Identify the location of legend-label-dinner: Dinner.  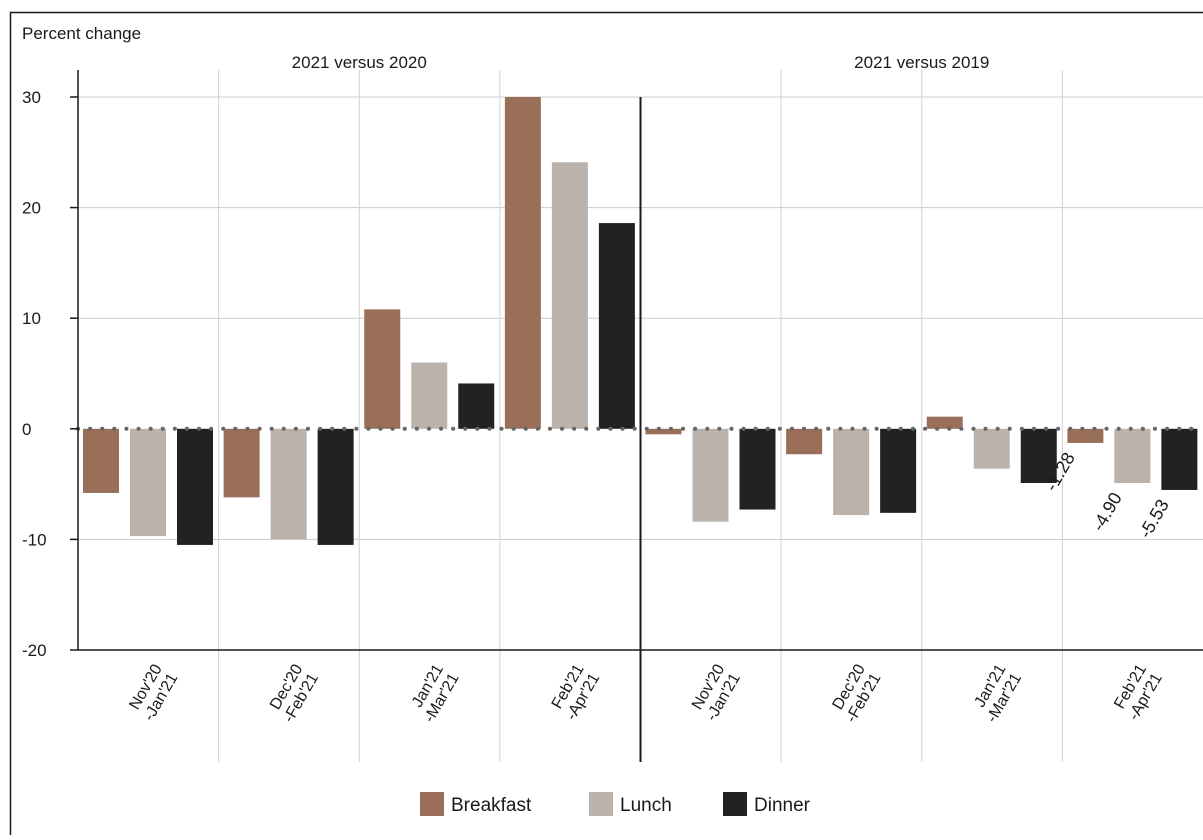
(782, 805).